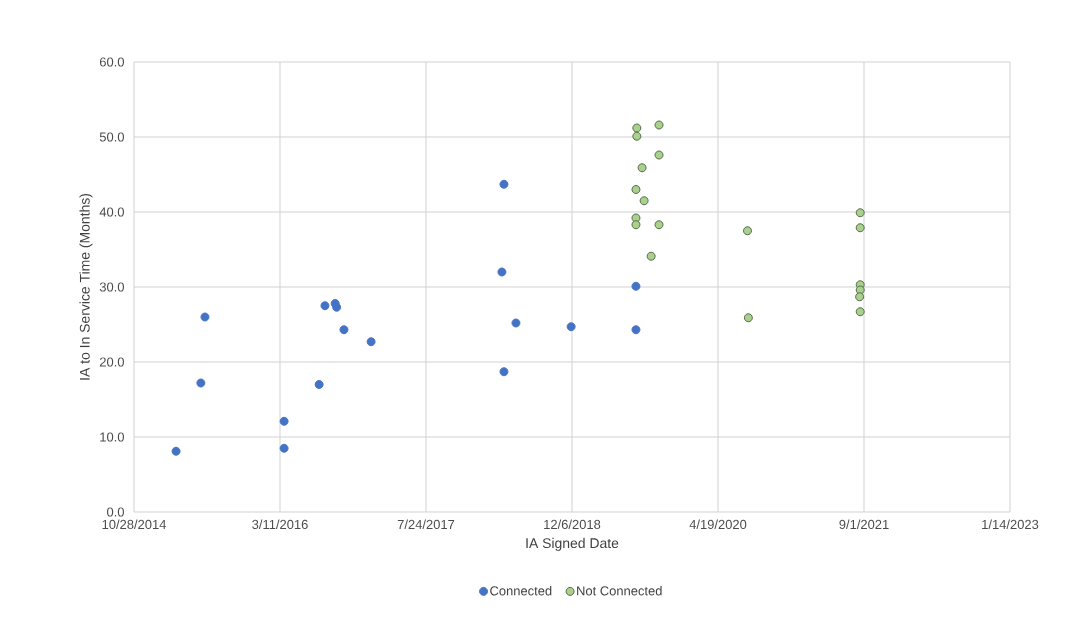 The image size is (1076, 618). Describe the element at coordinates (280, 524) in the screenshot. I see `x-tick-label: 3/11/2016` at that location.